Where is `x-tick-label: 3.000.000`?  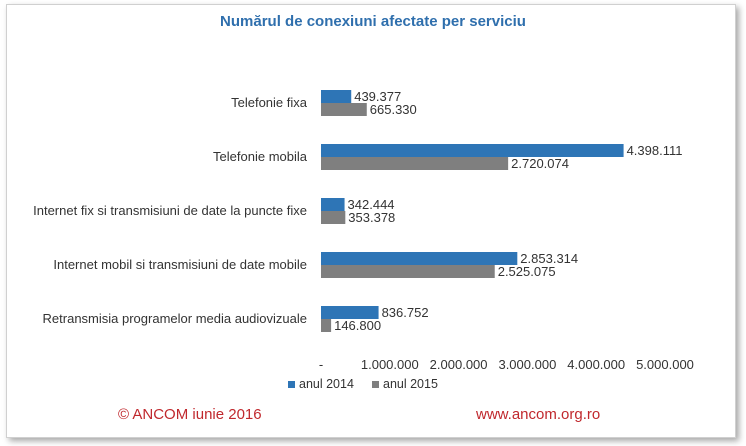 x-tick-label: 3.000.000 is located at coordinates (527, 364).